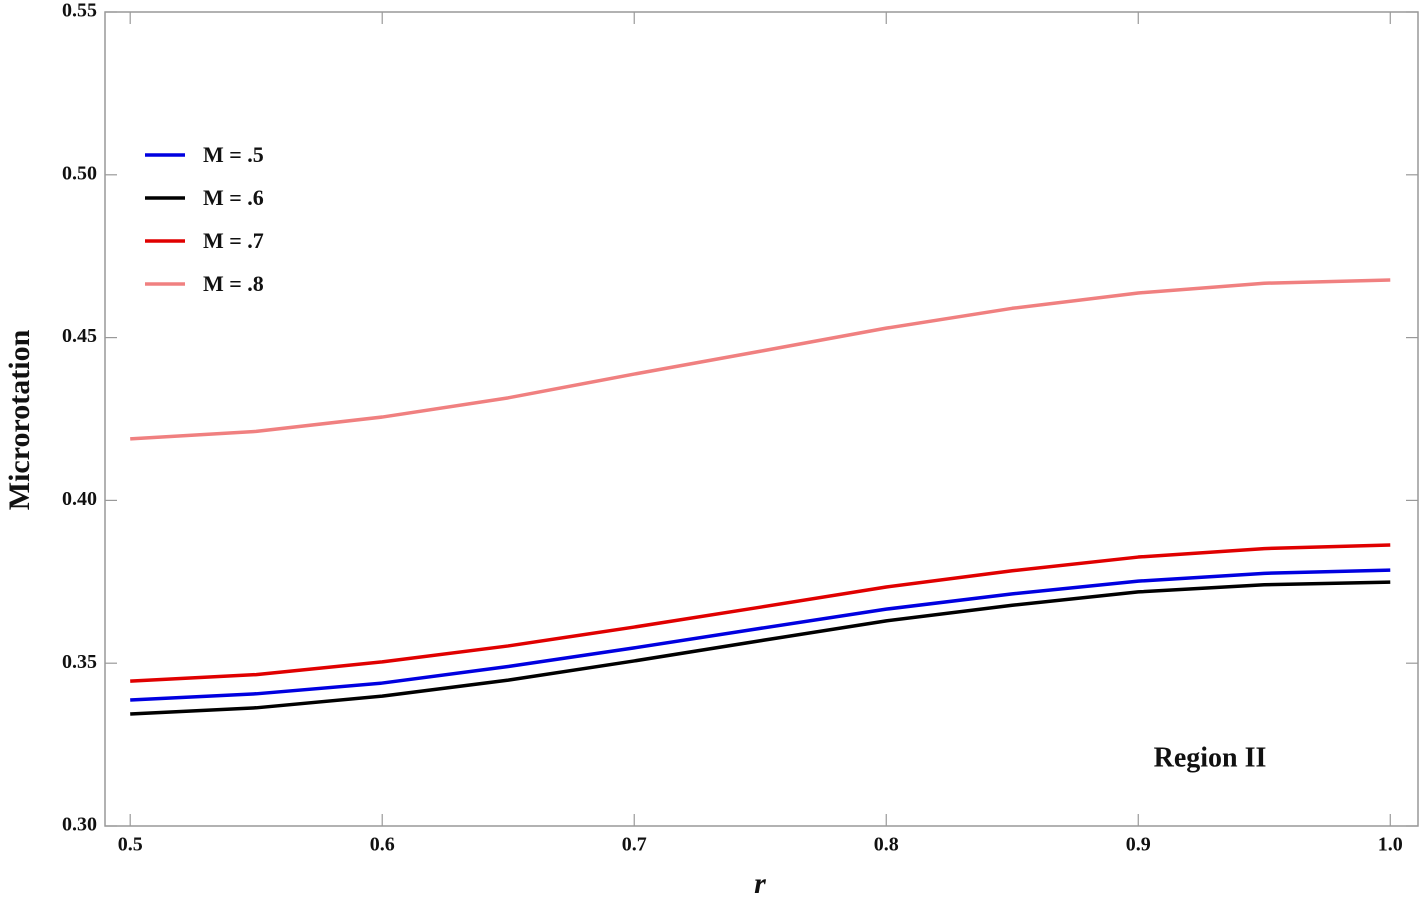 The image size is (1419, 903). Describe the element at coordinates (1210, 757) in the screenshot. I see `annotation: Region II` at that location.